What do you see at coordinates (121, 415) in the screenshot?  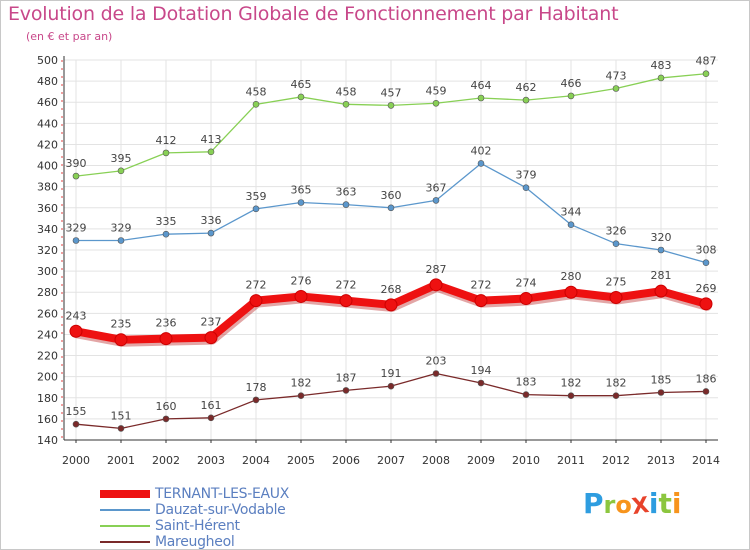 I see `data-label: 151` at bounding box center [121, 415].